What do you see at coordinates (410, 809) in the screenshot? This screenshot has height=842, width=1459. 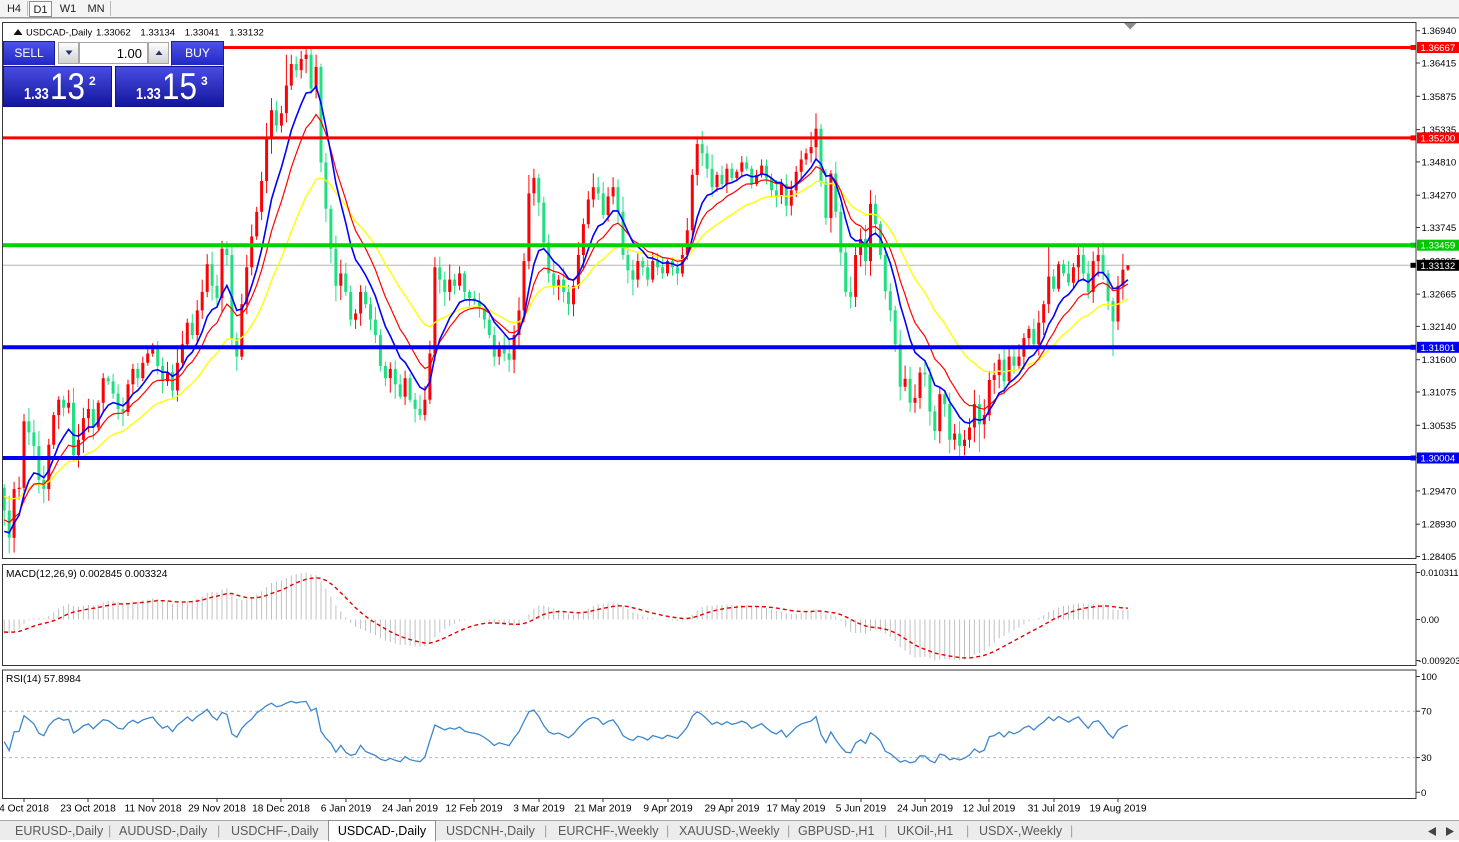 I see `svg-text: 24 Jan 2019` at bounding box center [410, 809].